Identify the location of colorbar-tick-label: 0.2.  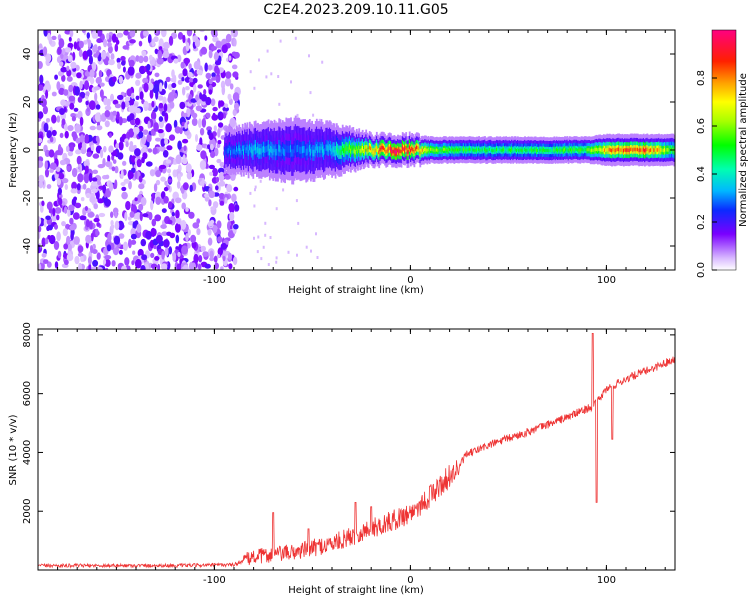
(701, 222).